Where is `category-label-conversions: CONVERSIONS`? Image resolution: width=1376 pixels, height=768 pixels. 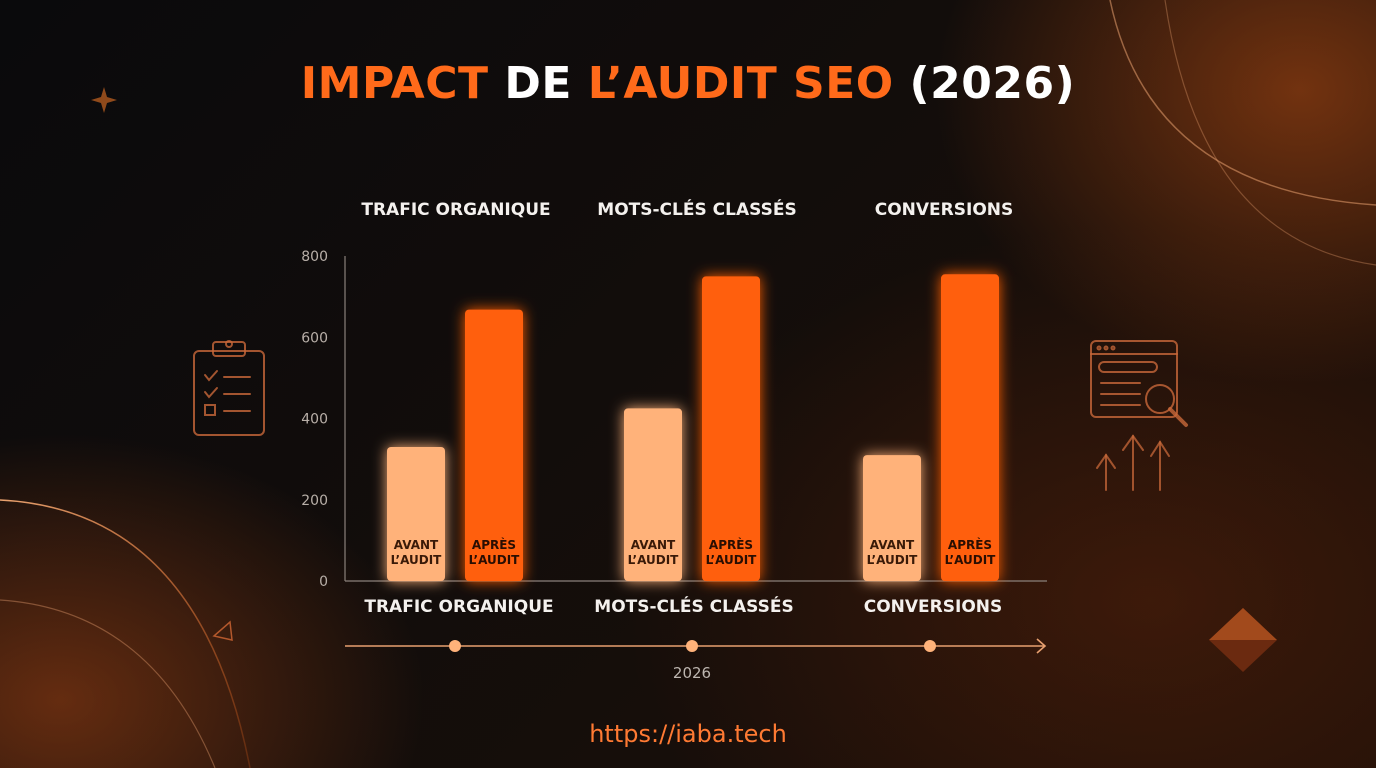
category-label-conversions: CONVERSIONS is located at coordinates (933, 607).